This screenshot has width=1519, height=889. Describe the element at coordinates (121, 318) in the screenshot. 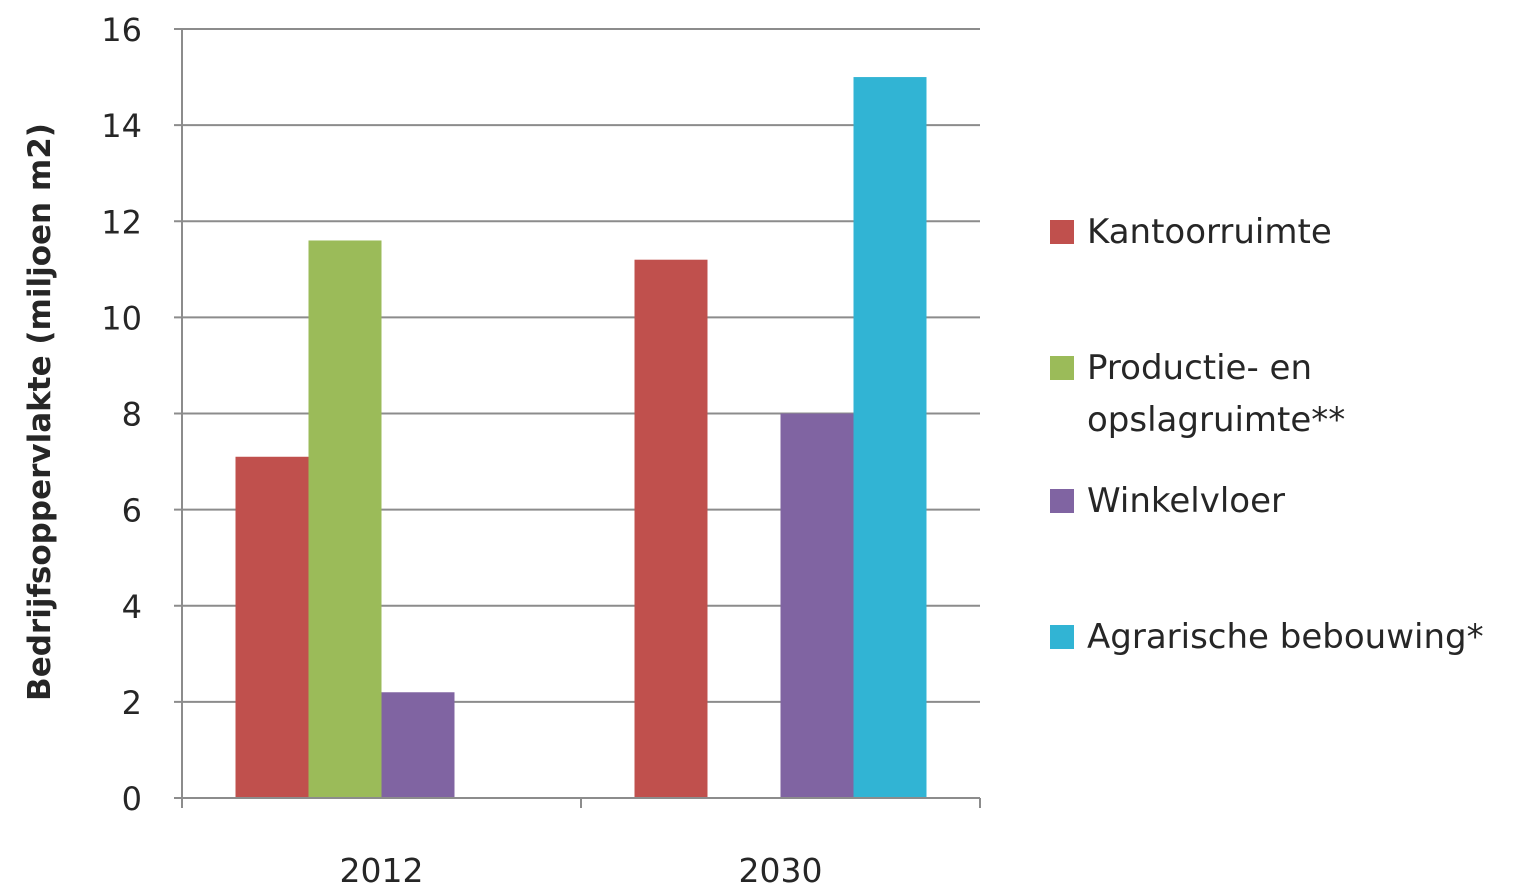

I see `y-tick-label: 10` at that location.